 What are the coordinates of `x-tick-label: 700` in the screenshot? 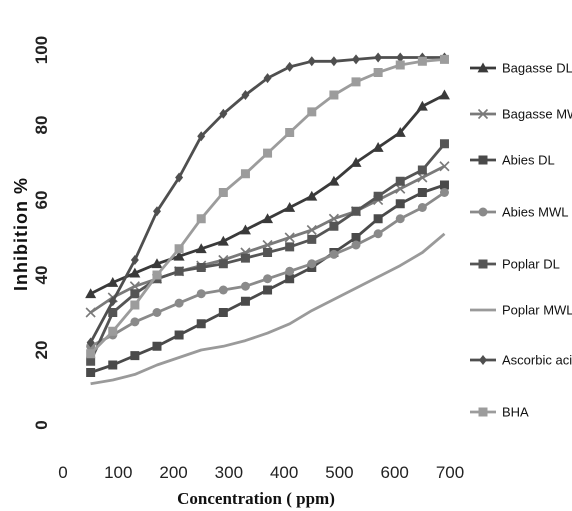 It's located at (450, 472).